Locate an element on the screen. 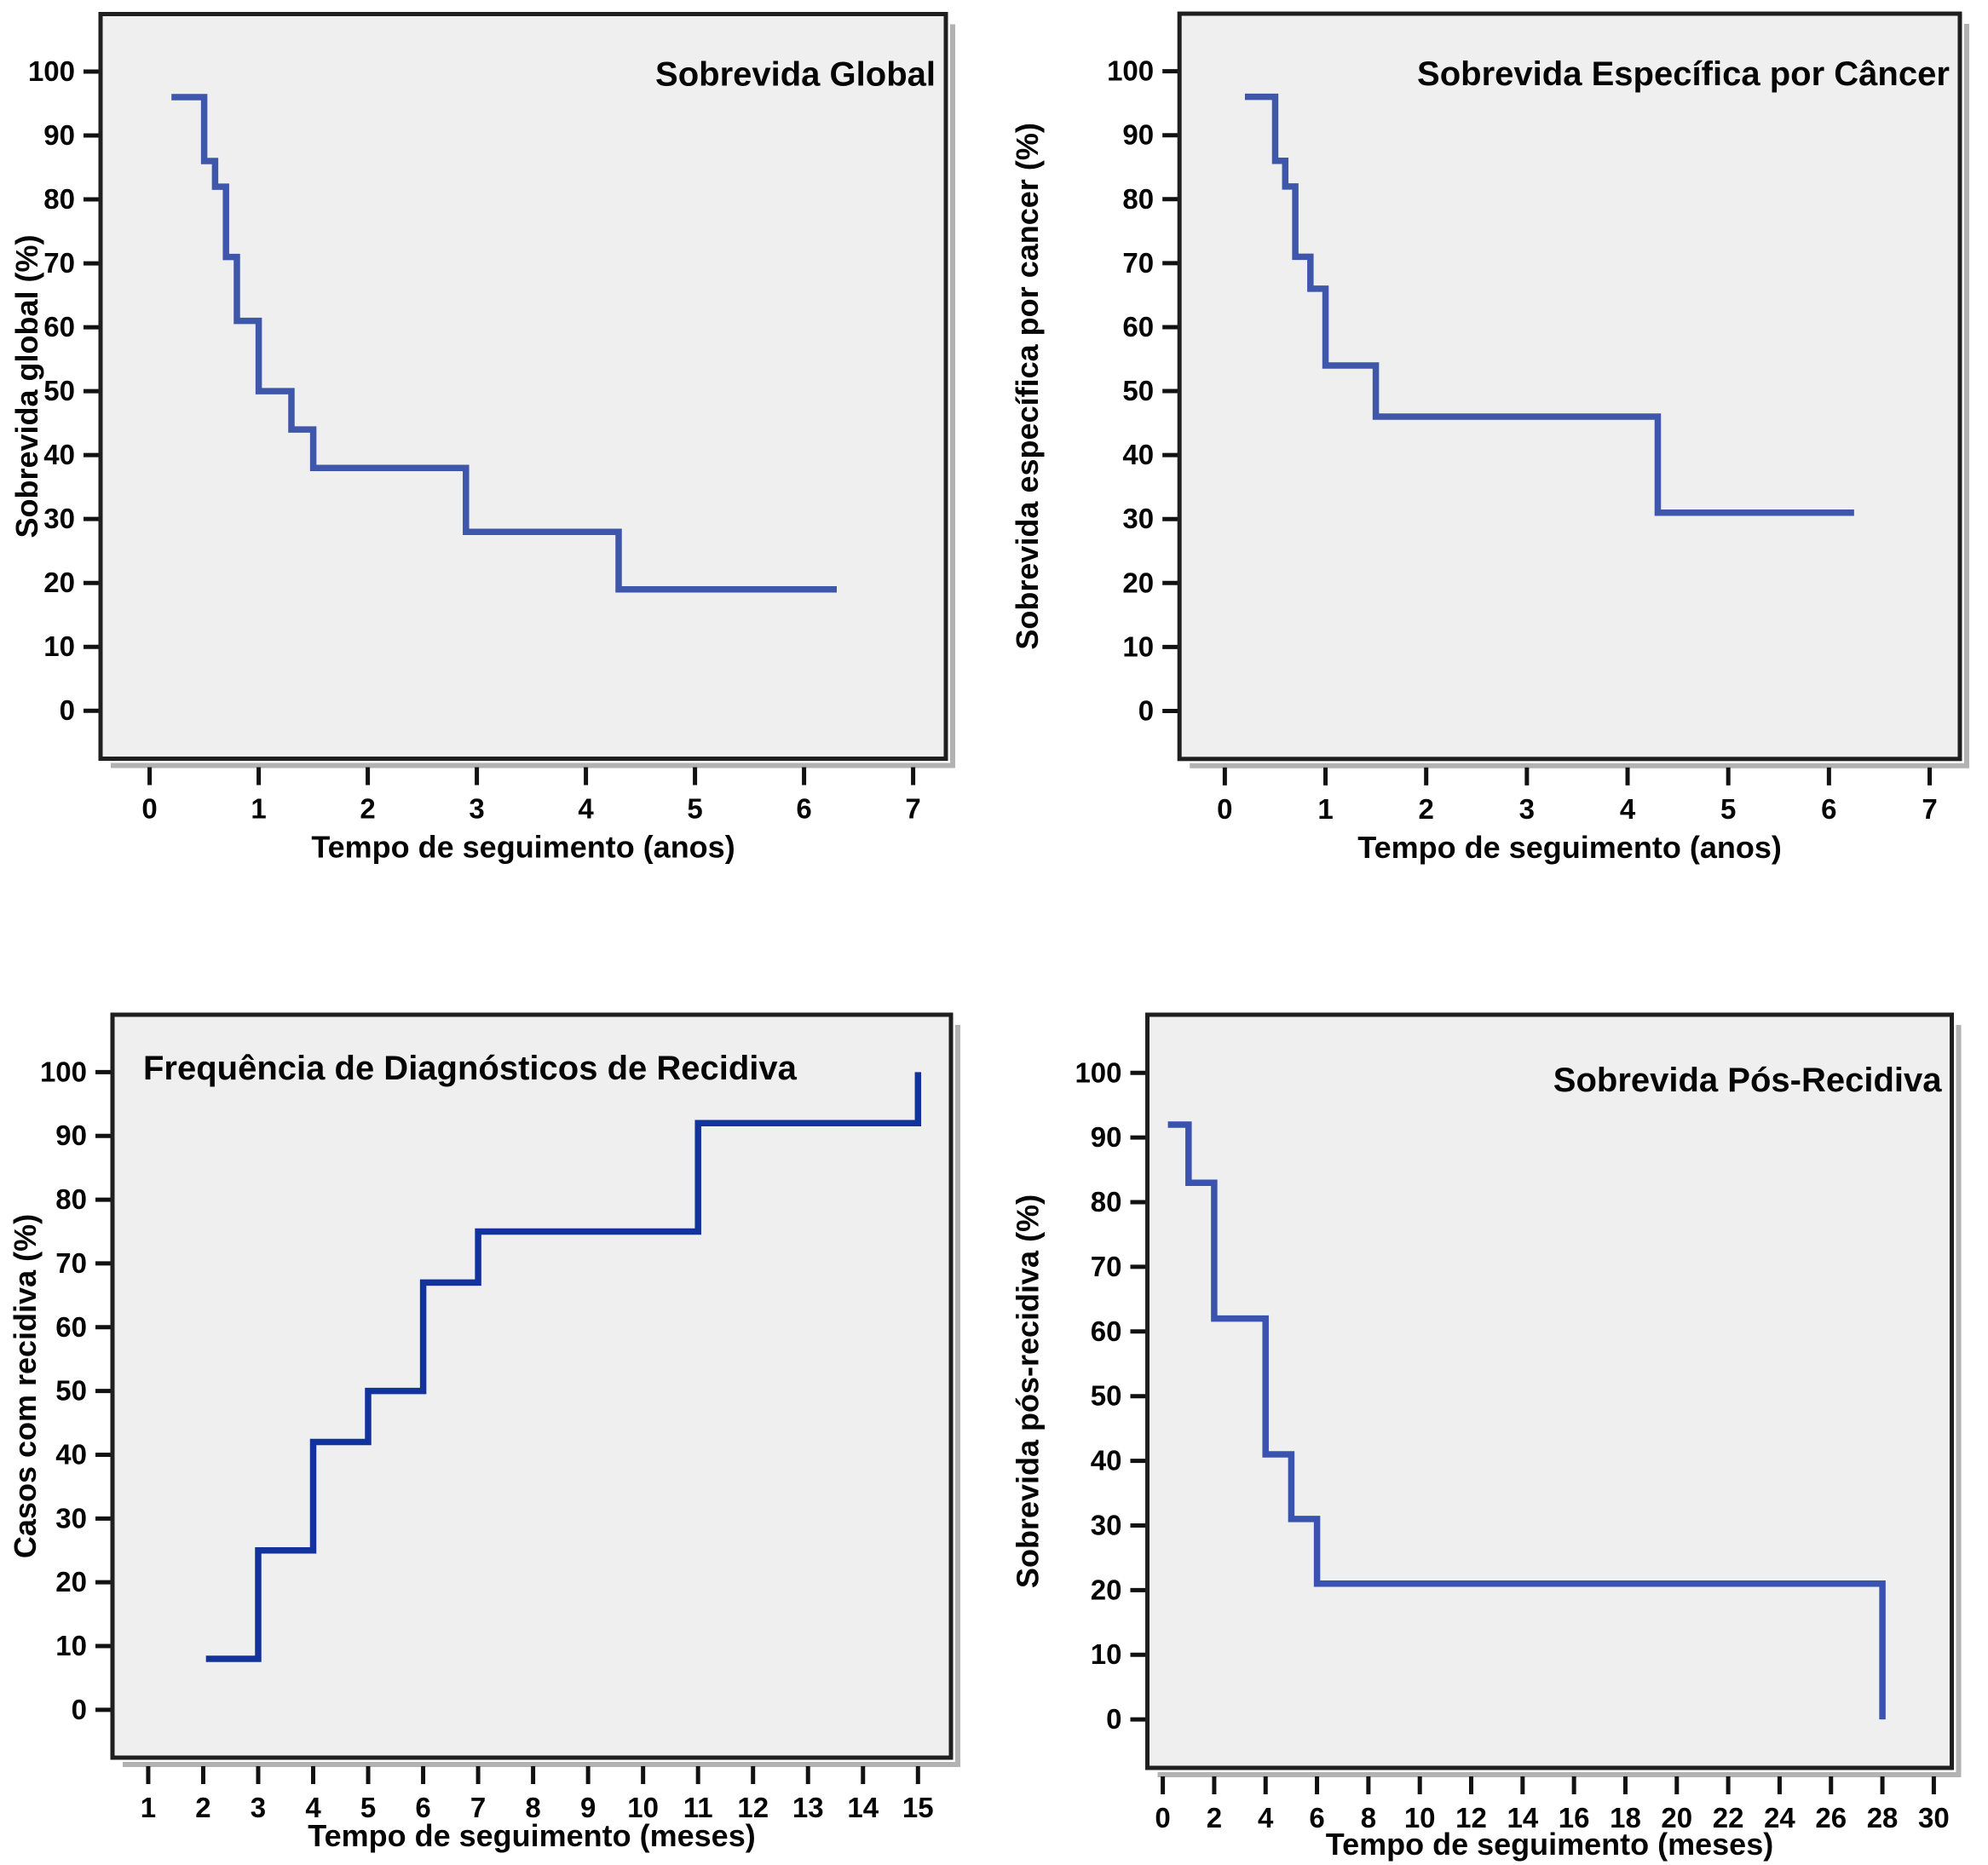  chart-title: Sobrevida Global is located at coordinates (795, 75).